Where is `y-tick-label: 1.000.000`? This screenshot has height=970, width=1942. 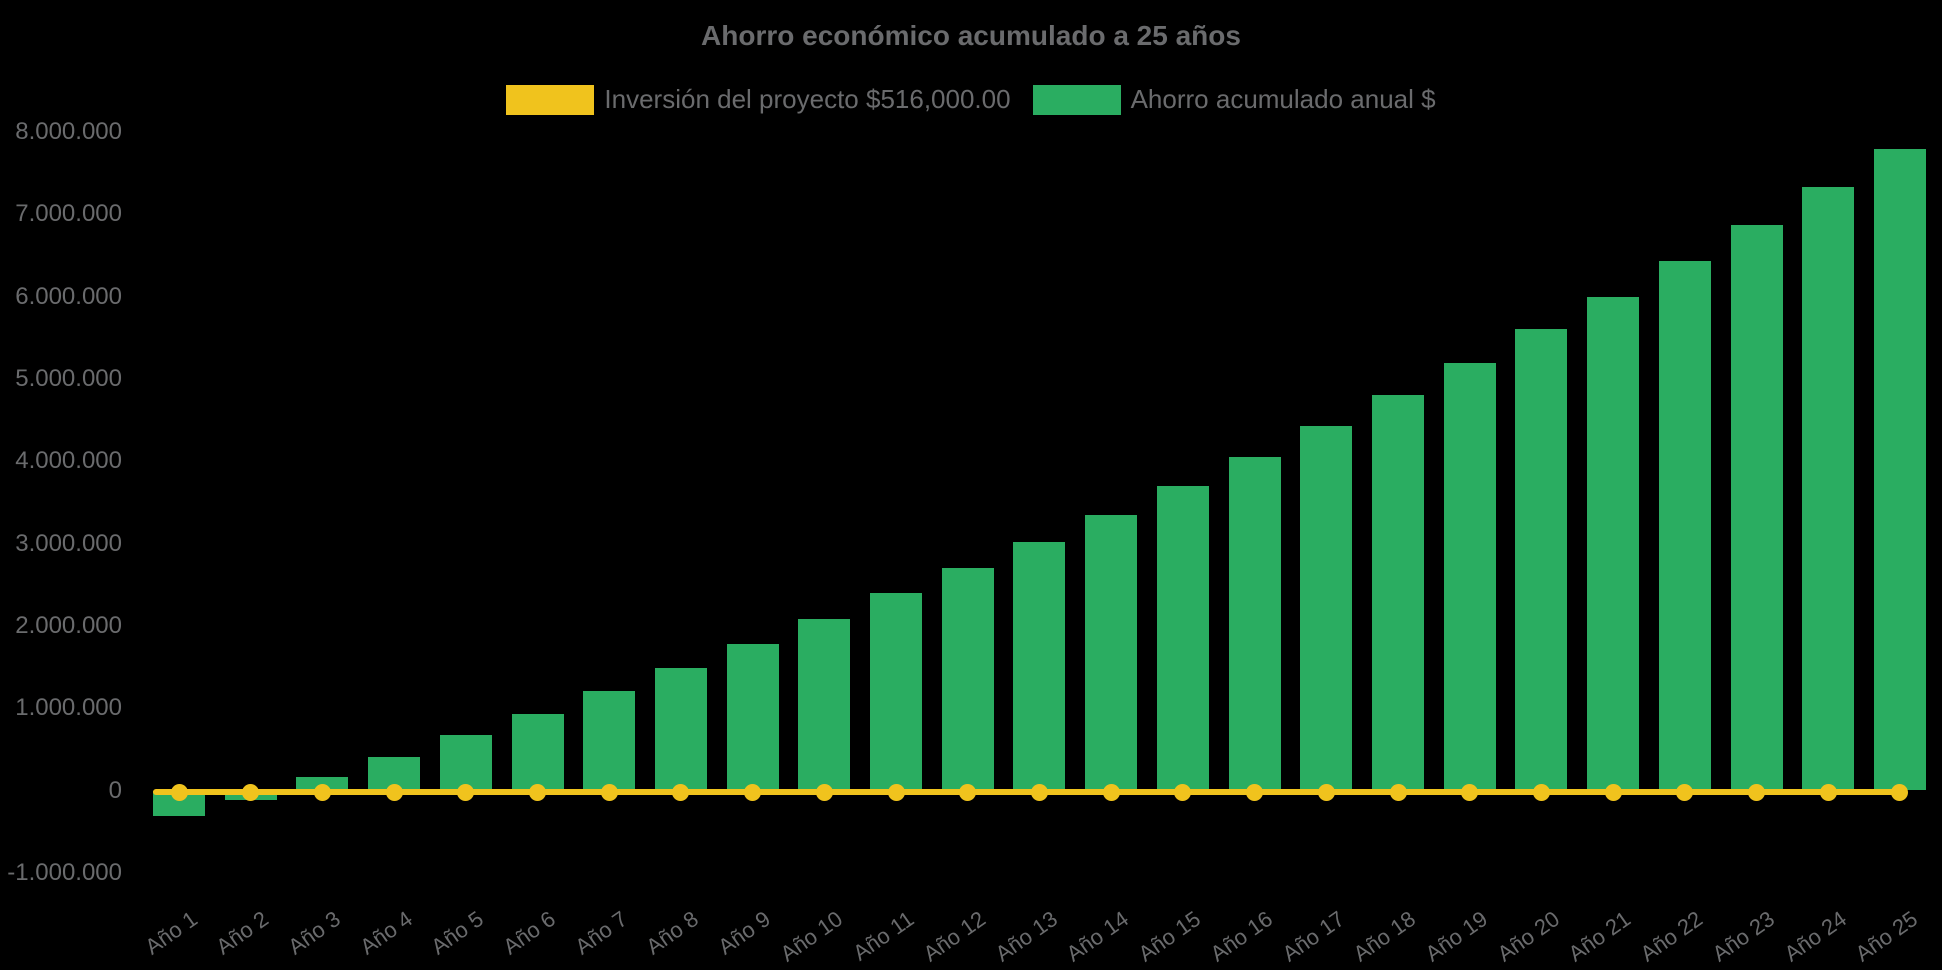 y-tick-label: 1.000.000 is located at coordinates (68, 708).